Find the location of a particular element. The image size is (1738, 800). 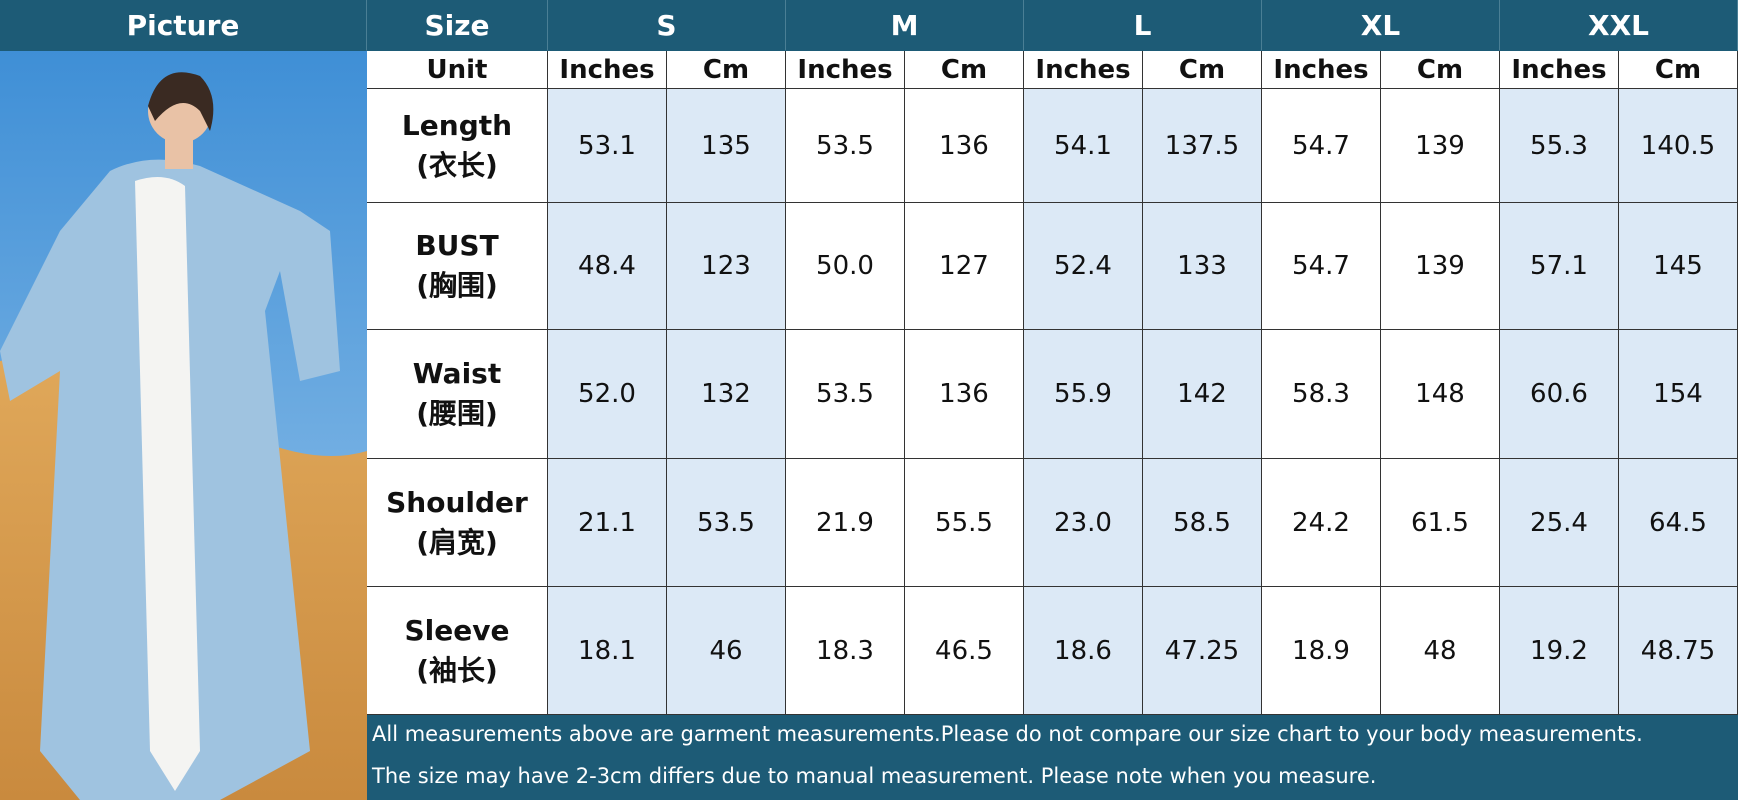

row-label: BUST (胸围) is located at coordinates (457, 266).